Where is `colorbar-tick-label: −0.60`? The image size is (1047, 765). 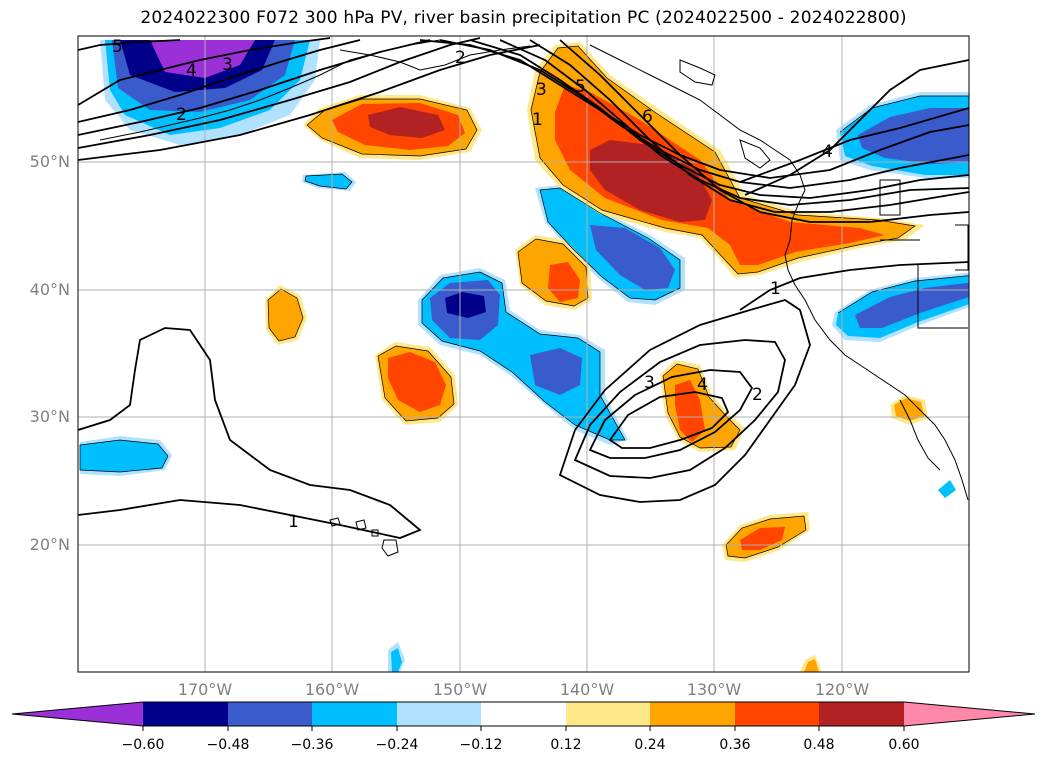 colorbar-tick-label: −0.60 is located at coordinates (143, 745).